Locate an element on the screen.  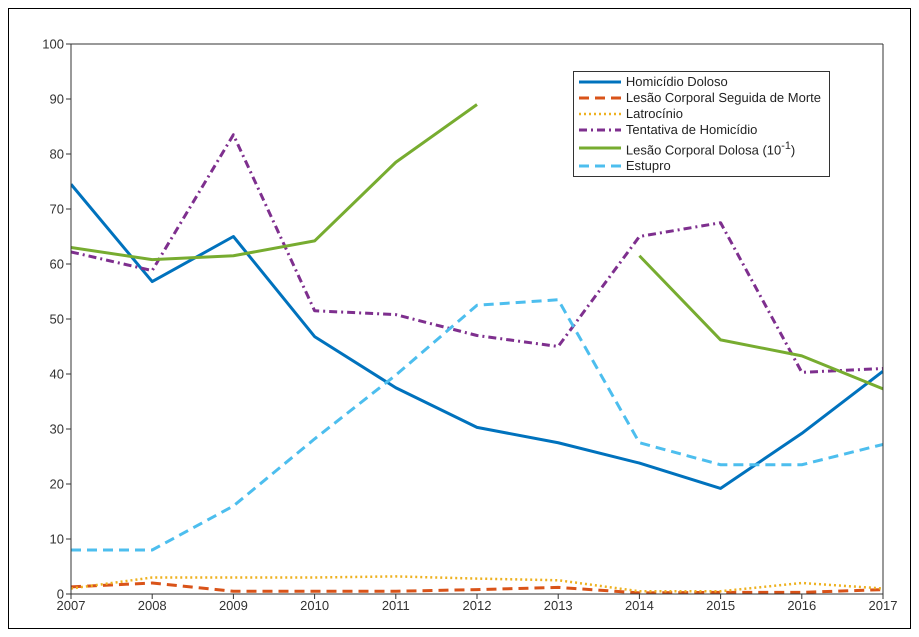
x-tick-label: 2012 is located at coordinates (477, 606).